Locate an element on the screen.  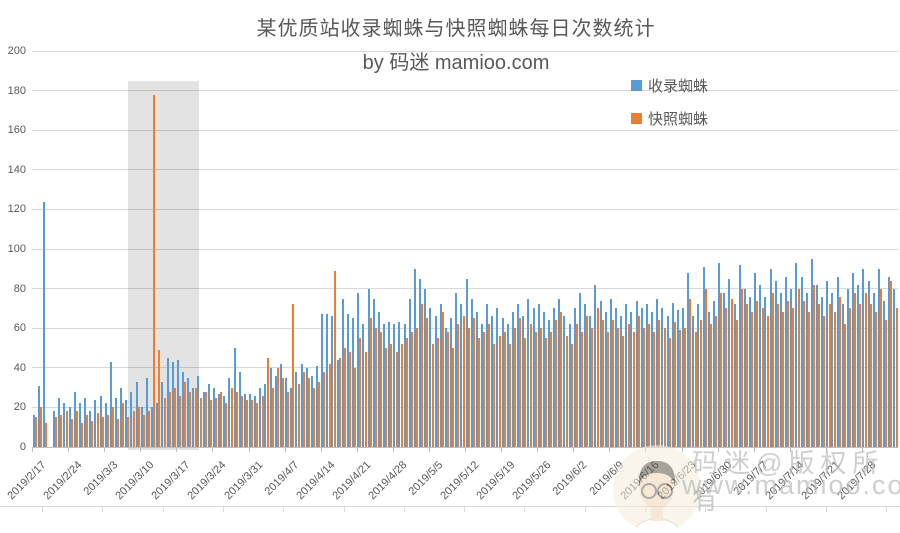
x-axis-label: 2019/5/26 is located at coordinates (532, 481).